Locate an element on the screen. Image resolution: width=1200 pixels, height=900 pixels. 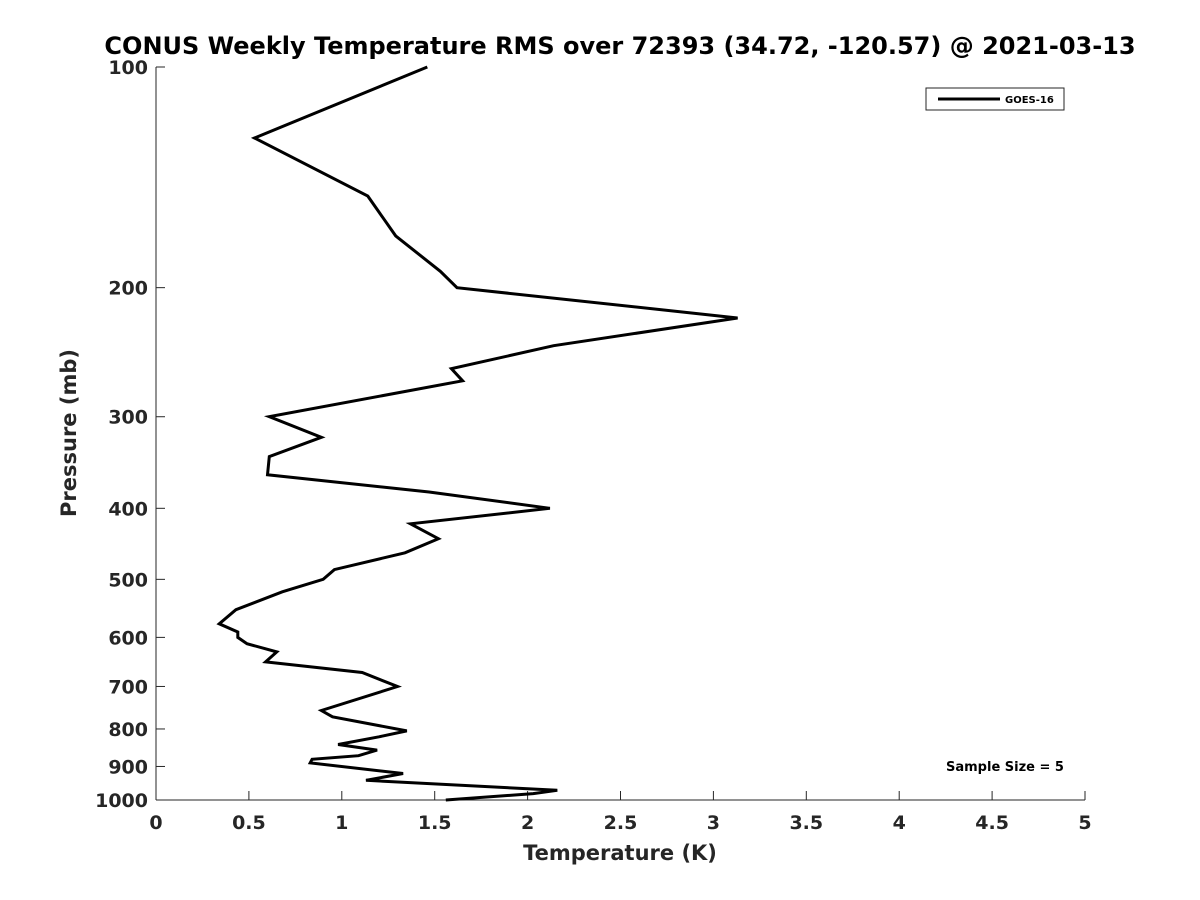
x-tick-label: 4.5 is located at coordinates (992, 823).